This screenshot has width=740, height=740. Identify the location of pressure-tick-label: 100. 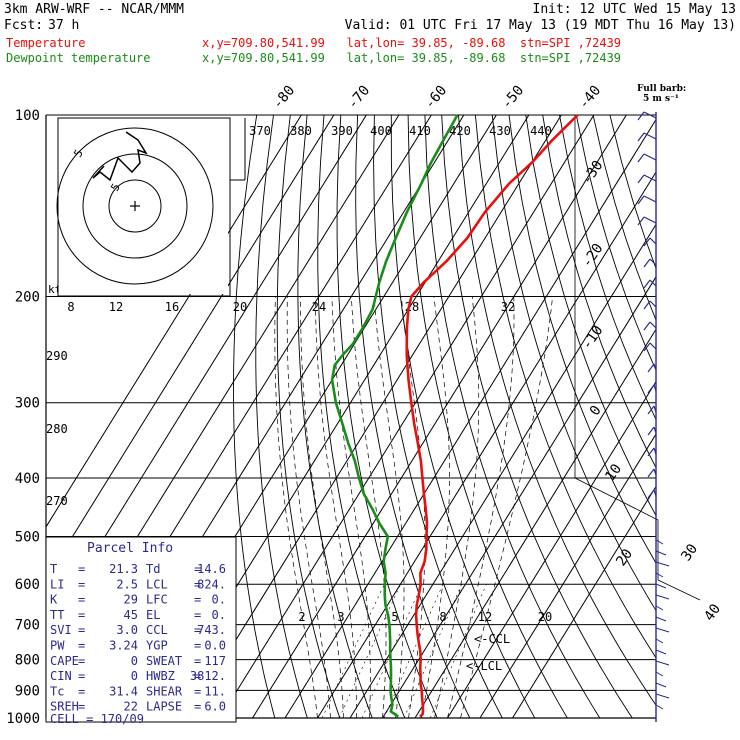
(27, 116).